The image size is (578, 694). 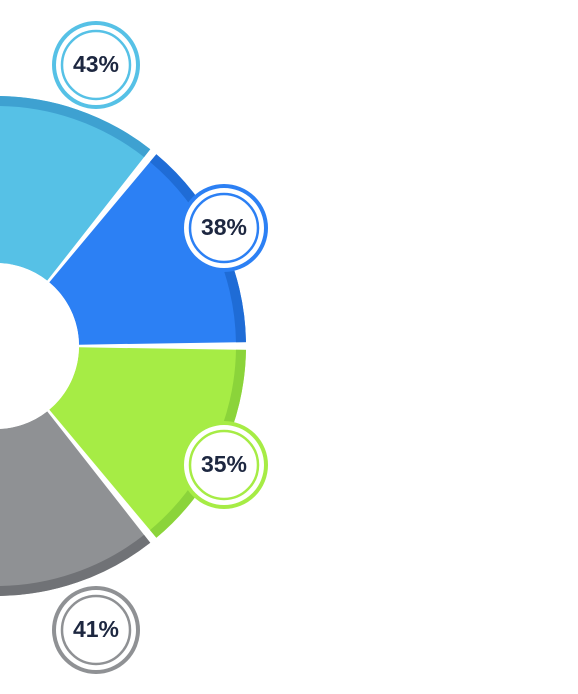 I want to click on value-label-2: 38%, so click(x=224, y=227).